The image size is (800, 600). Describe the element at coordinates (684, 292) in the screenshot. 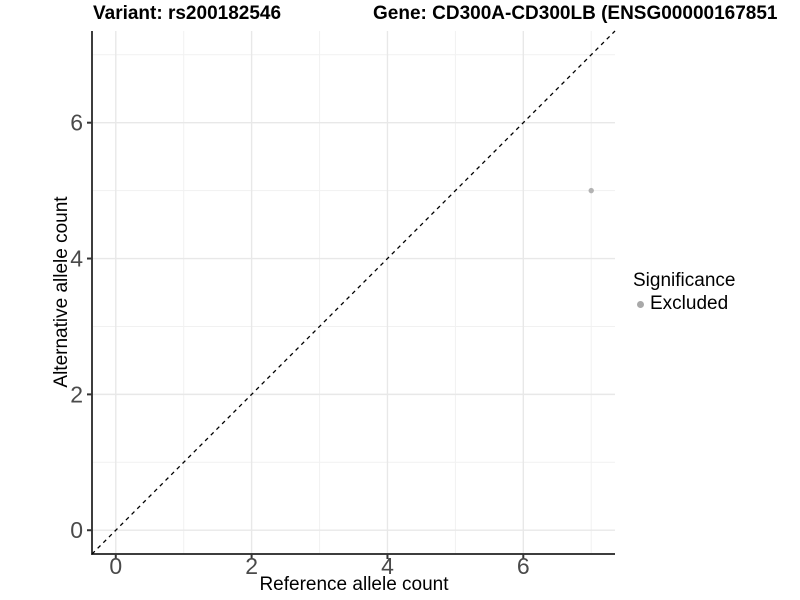

I see `legend: Significance Excluded` at that location.